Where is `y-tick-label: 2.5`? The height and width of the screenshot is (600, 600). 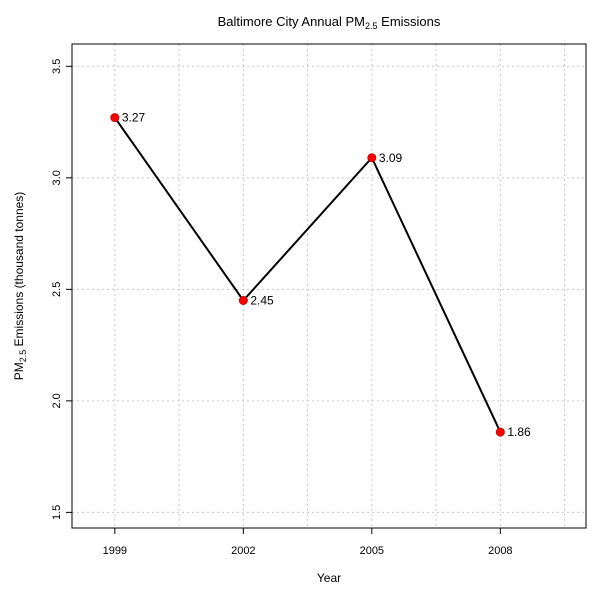 y-tick-label: 2.5 is located at coordinates (57, 289).